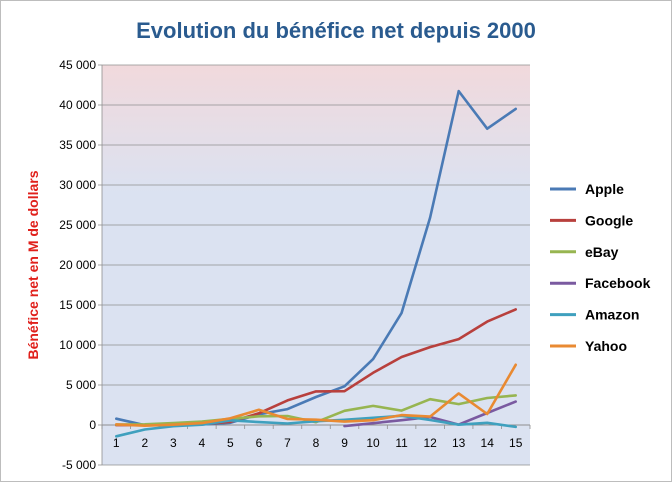 The height and width of the screenshot is (482, 672). I want to click on x-tick-label: 6, so click(259, 443).